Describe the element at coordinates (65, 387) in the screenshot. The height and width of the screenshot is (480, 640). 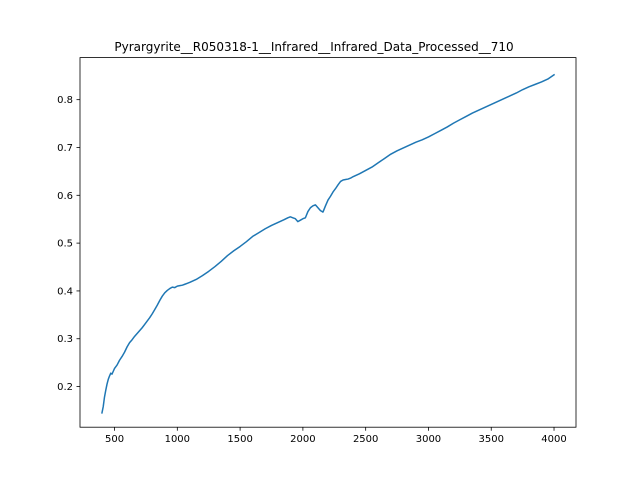
I see `y-tick-label: 0.2` at that location.